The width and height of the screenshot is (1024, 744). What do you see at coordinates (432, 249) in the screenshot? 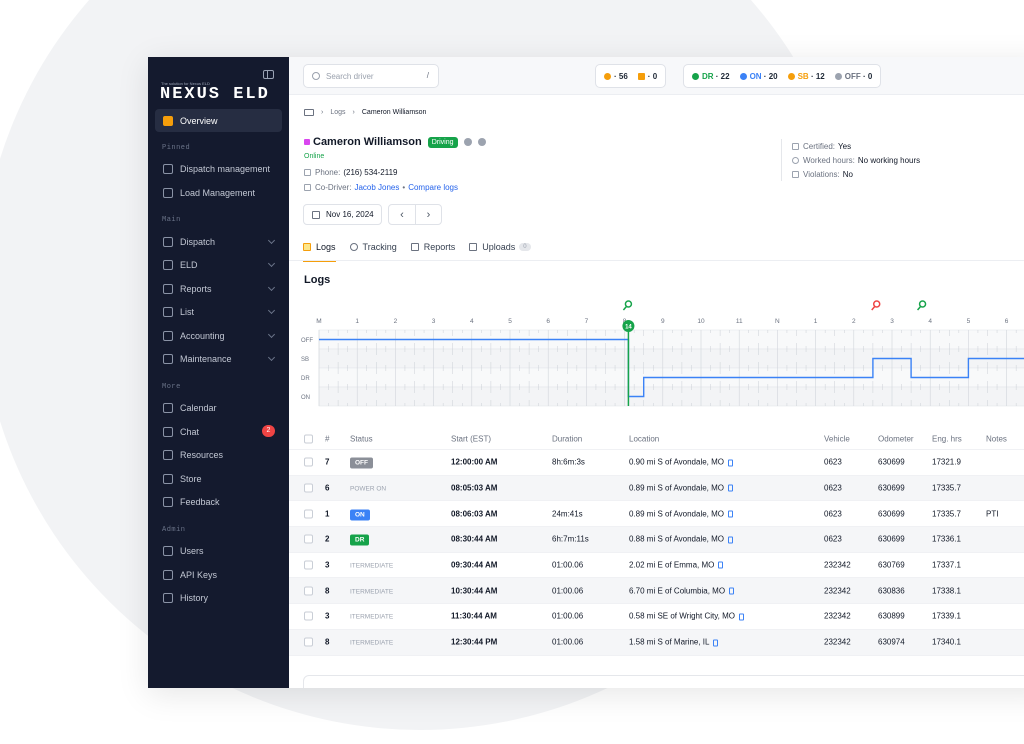
I see `tab-reports: Reports` at bounding box center [432, 249].